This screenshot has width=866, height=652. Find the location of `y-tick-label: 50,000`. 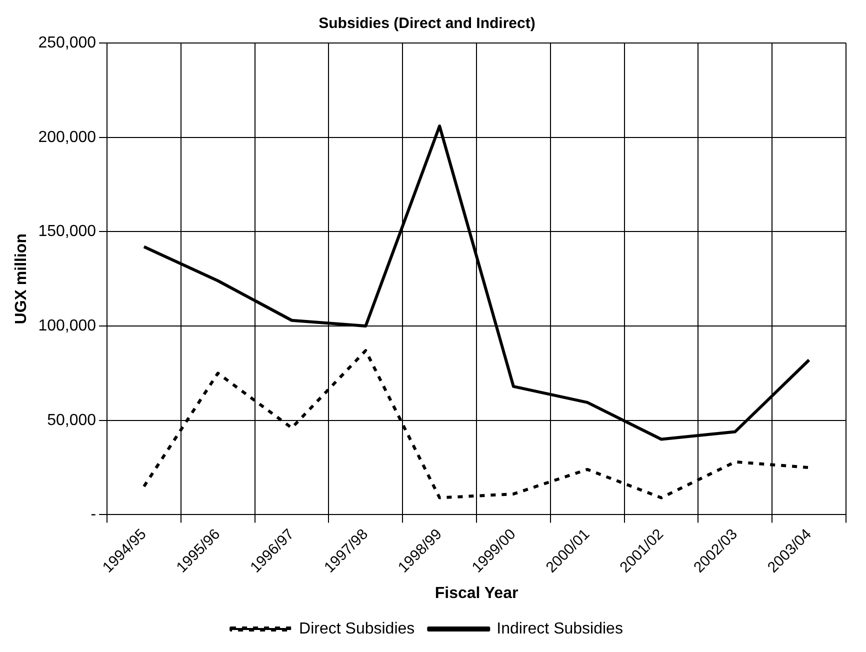

y-tick-label: 50,000 is located at coordinates (71, 420).